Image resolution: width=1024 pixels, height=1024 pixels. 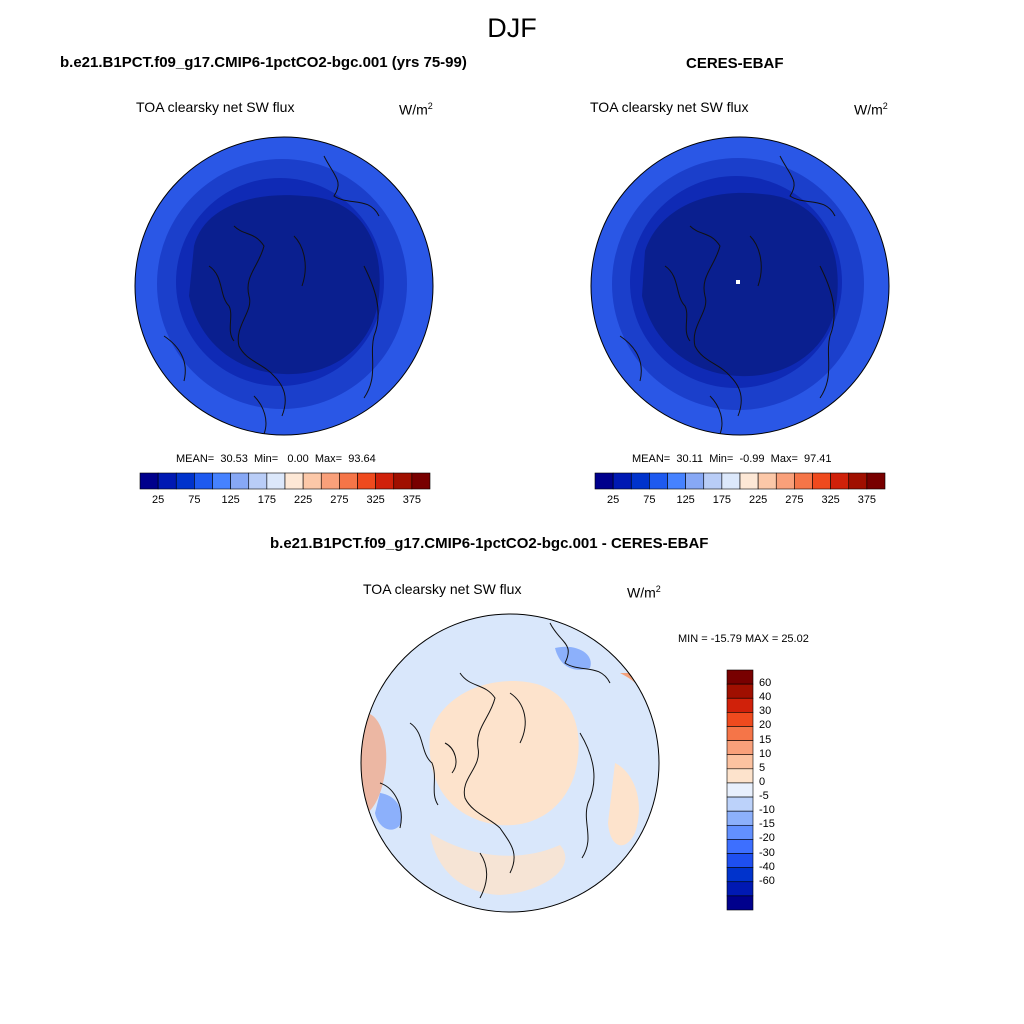 I want to click on panel3-coastlines, so click(x=495, y=760).